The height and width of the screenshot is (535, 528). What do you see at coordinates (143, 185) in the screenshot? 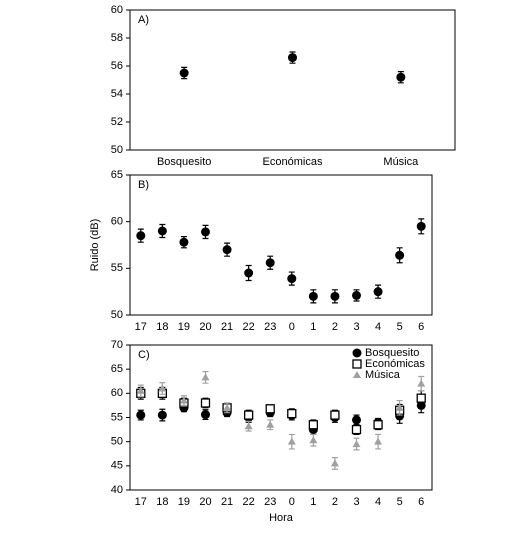
I see `panel-label: B)` at bounding box center [143, 185].